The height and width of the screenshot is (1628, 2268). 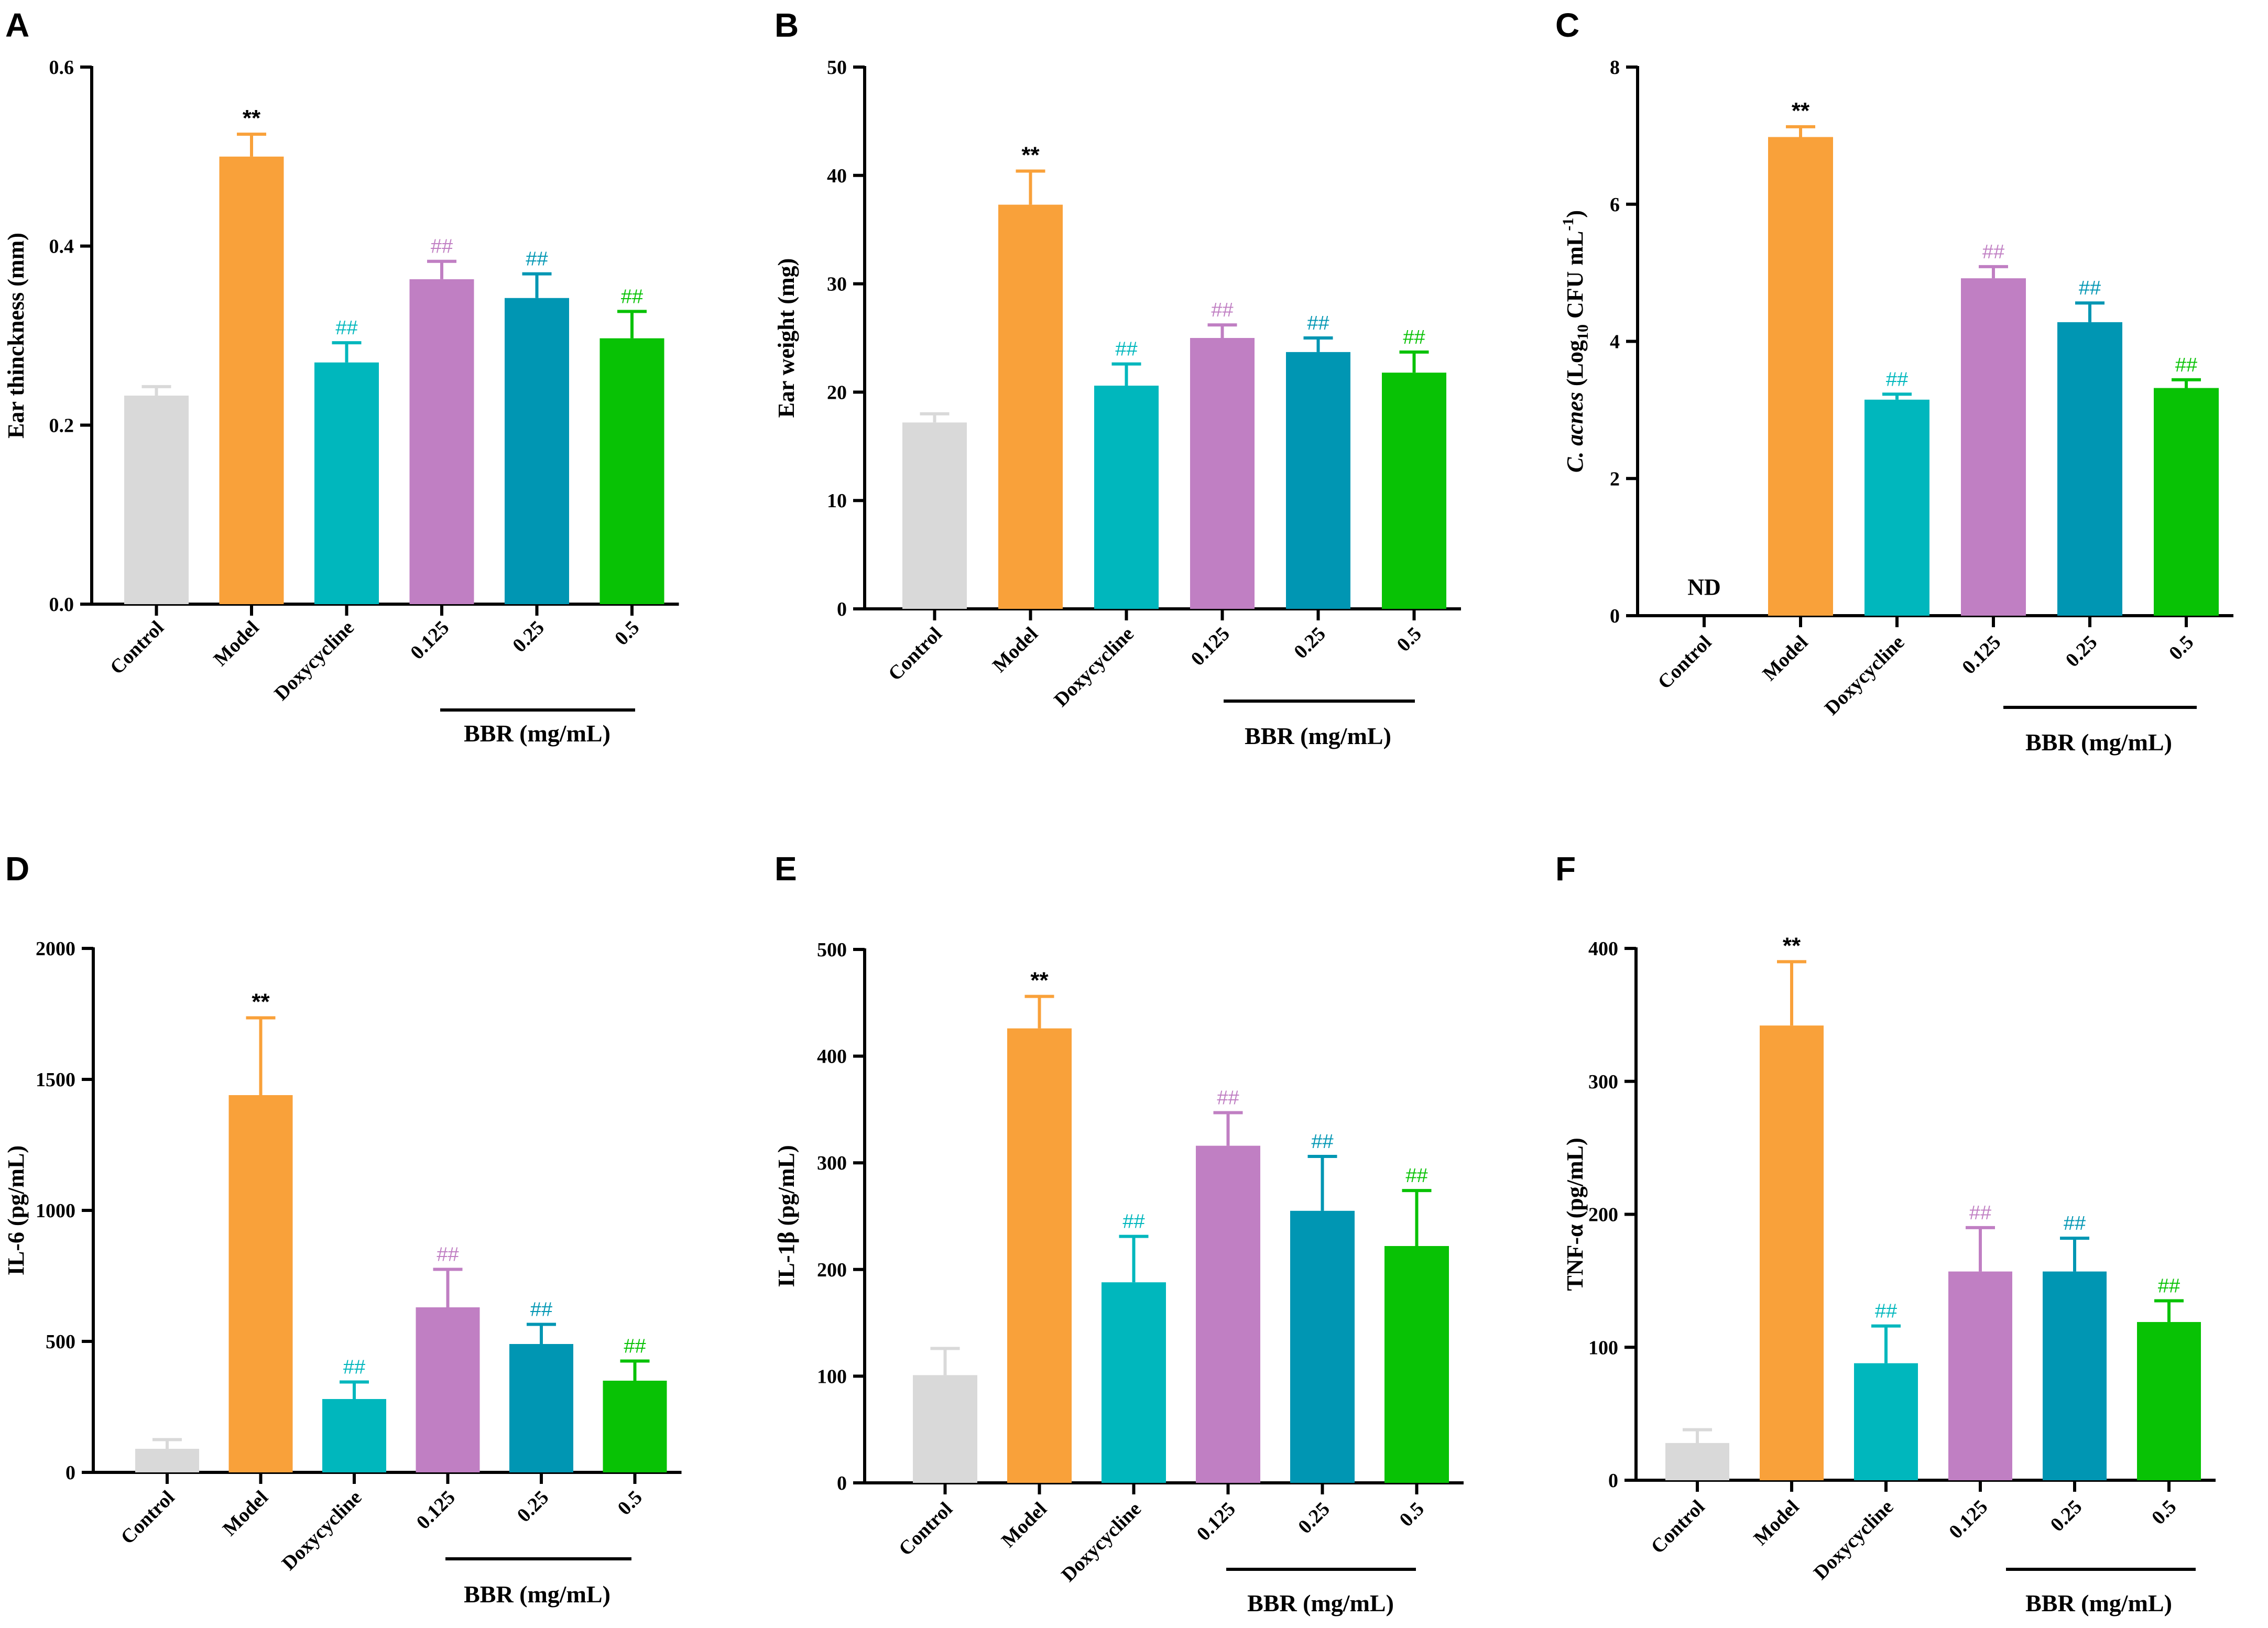 I want to click on y-tick-label: 0.2, so click(x=61, y=425).